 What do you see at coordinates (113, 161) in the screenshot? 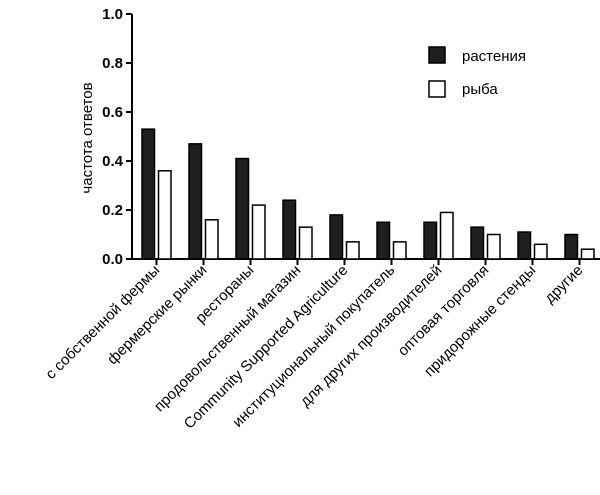
I see `y-tick-label: 0.4` at bounding box center [113, 161].